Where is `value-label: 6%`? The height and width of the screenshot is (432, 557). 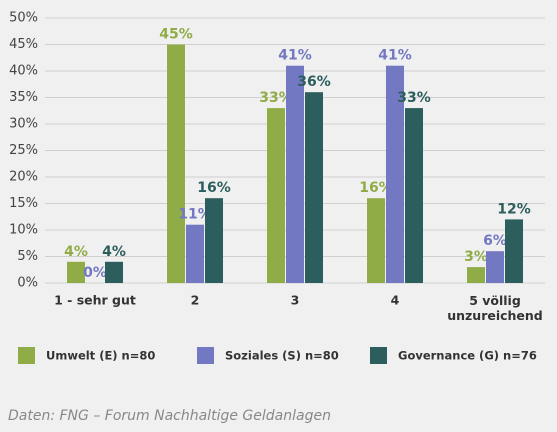
value-label: 6% is located at coordinates (495, 241).